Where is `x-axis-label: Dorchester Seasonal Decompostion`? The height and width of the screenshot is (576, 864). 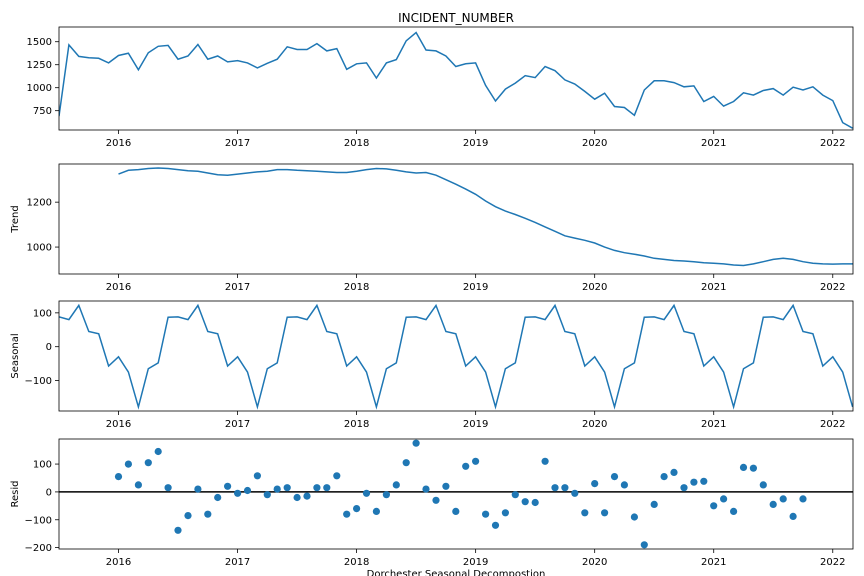 x-axis-label: Dorchester Seasonal Decompostion is located at coordinates (456, 572).